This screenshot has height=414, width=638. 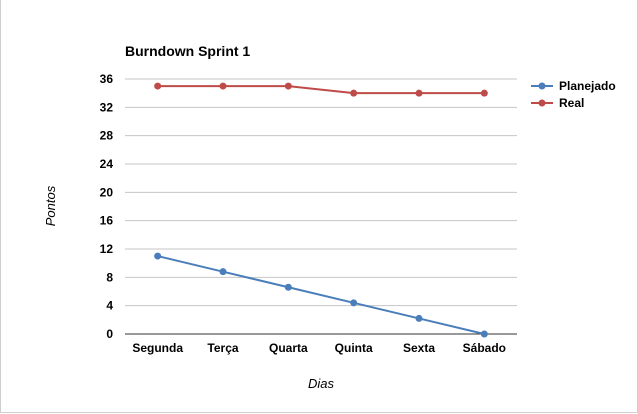 What do you see at coordinates (587, 86) in the screenshot?
I see `legend-label: Planejado` at bounding box center [587, 86].